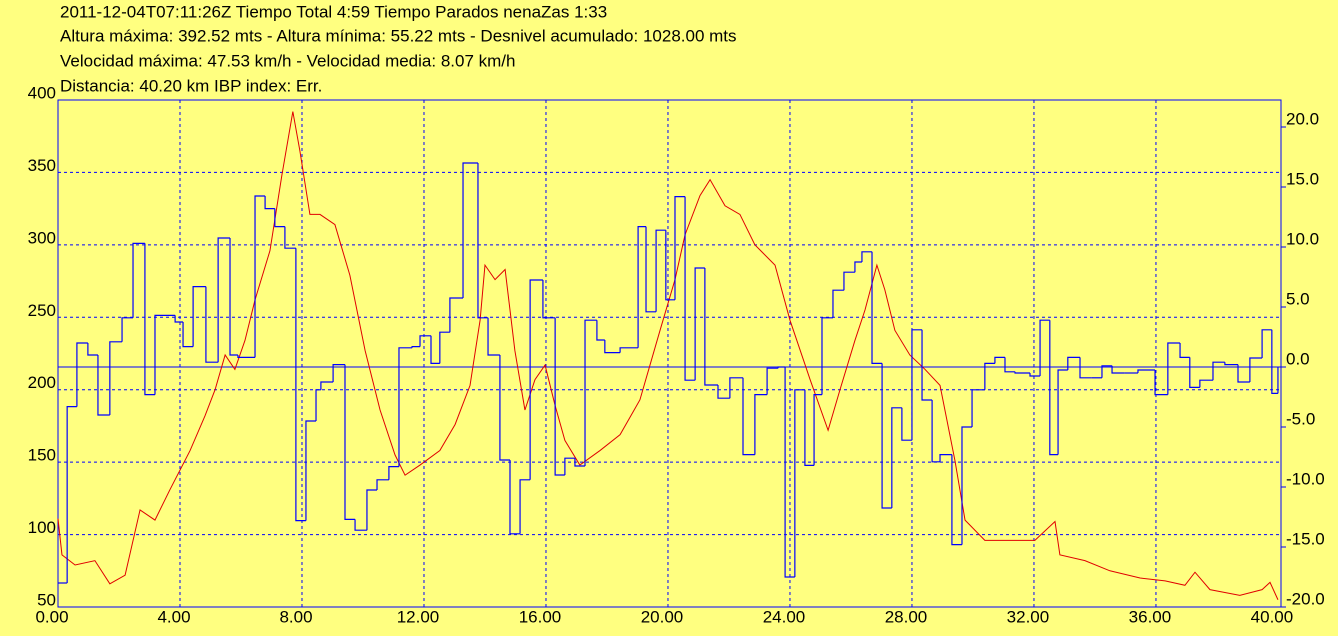  I want to click on y2-tick-label: 10.0, so click(1302, 238).